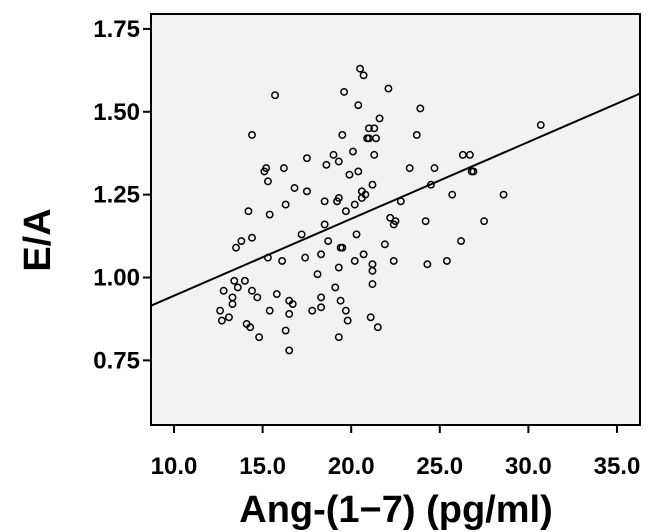 This screenshot has width=657, height=532. I want to click on y-tick-label: 1.25, so click(116, 195).